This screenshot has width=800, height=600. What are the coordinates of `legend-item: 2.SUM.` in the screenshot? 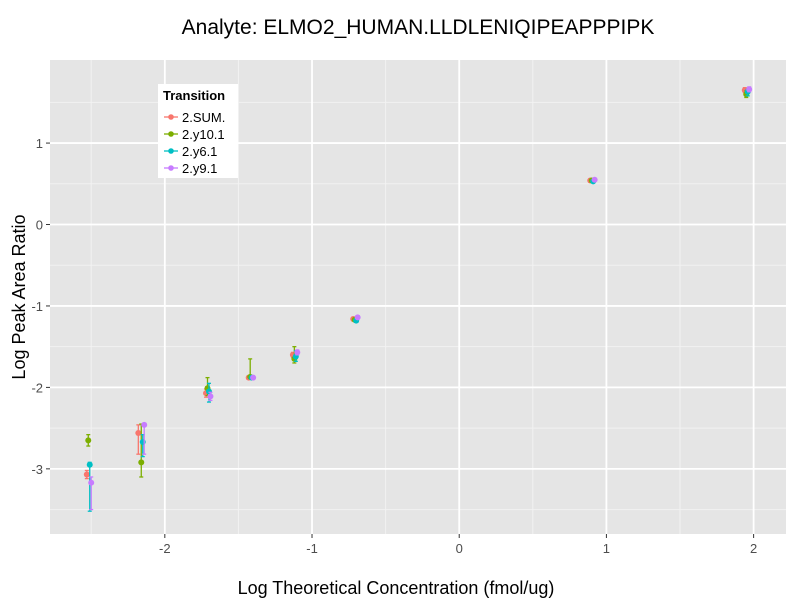 It's located at (194, 117).